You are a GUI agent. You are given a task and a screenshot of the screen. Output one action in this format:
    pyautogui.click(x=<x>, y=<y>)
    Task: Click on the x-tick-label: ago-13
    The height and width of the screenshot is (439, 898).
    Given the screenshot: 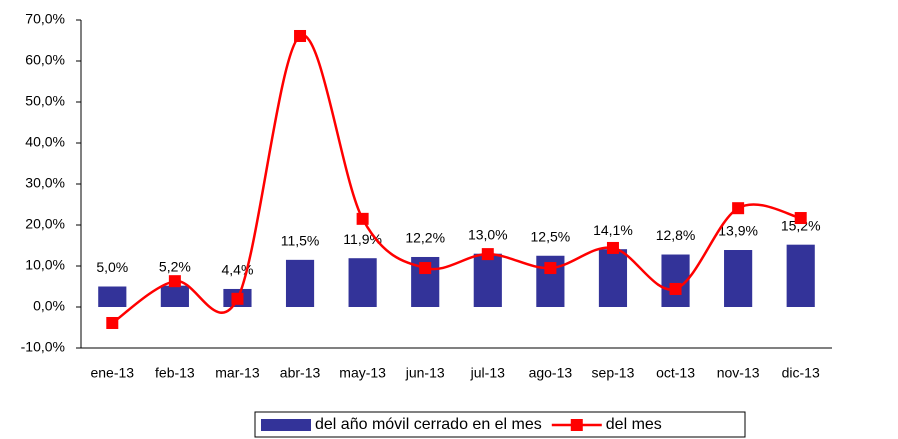 What is the action you would take?
    pyautogui.click(x=551, y=373)
    